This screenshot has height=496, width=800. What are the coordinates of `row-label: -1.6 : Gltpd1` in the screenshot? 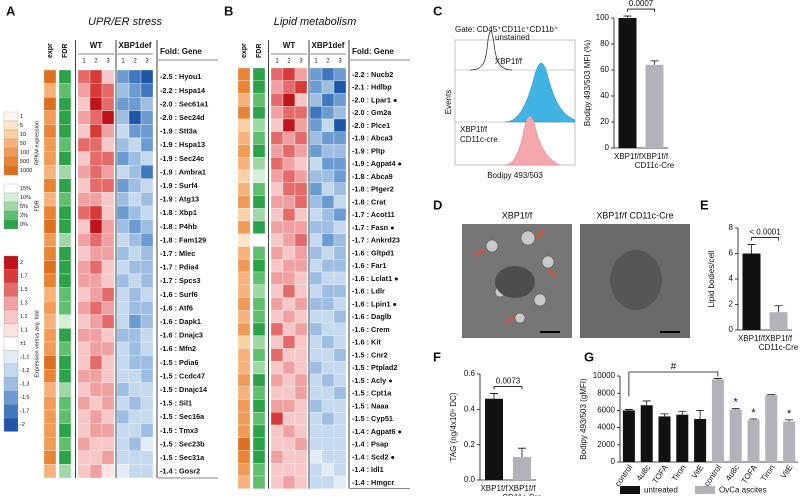 It's located at (373, 252).